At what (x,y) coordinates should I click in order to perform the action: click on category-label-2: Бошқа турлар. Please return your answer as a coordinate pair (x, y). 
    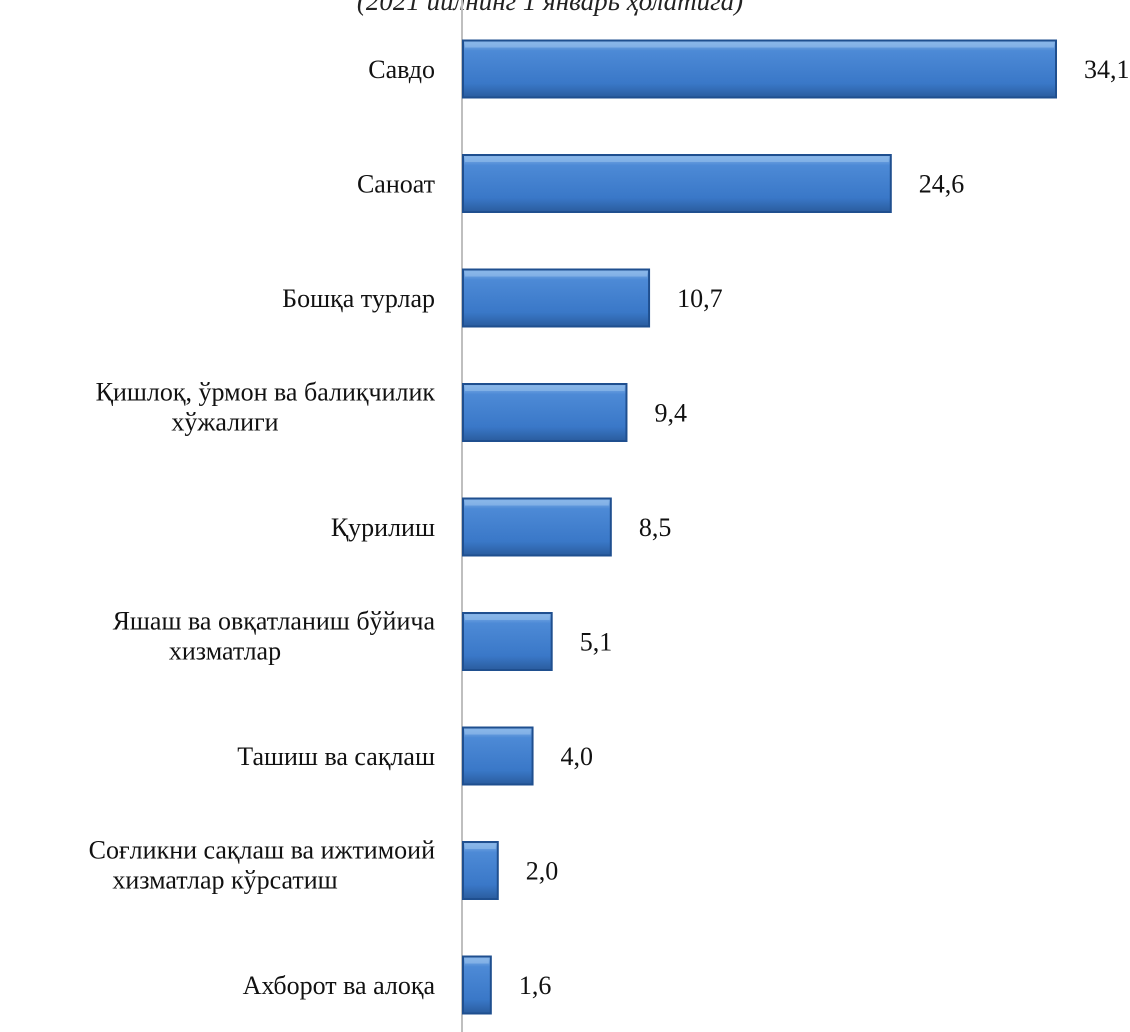
    Looking at the image, I should click on (358, 298).